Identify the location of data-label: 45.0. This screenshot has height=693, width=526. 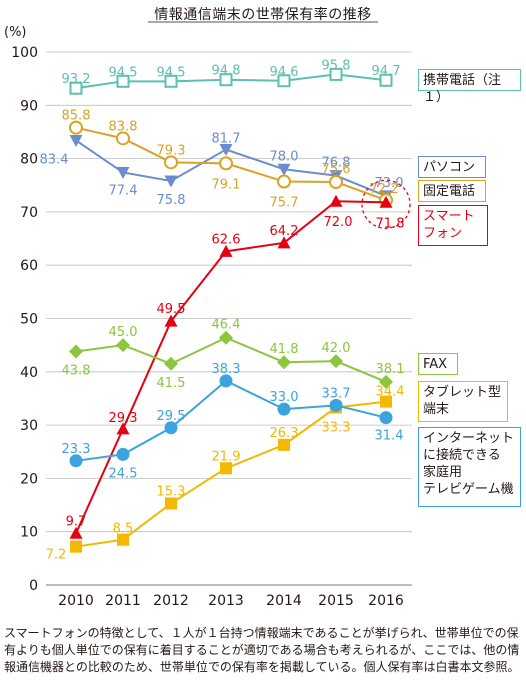
(123, 332).